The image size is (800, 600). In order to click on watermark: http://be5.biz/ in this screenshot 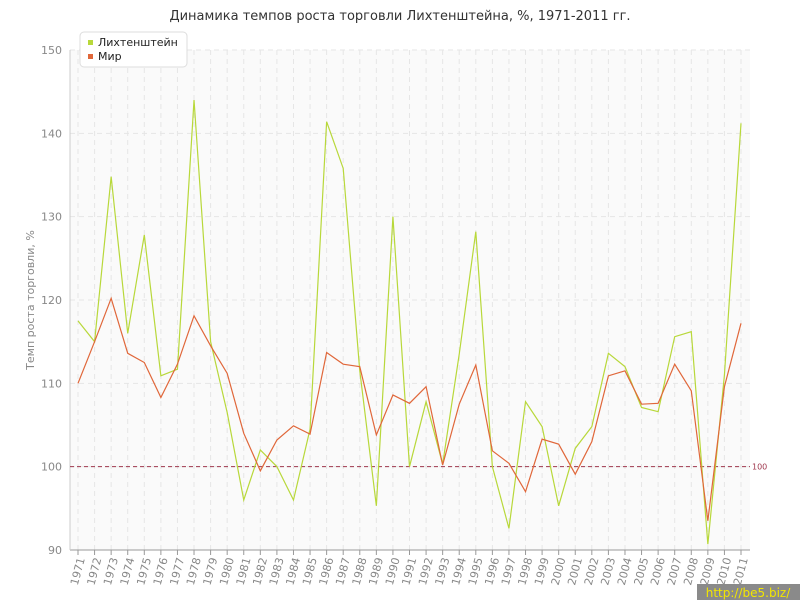, I will do `click(748, 593)`.